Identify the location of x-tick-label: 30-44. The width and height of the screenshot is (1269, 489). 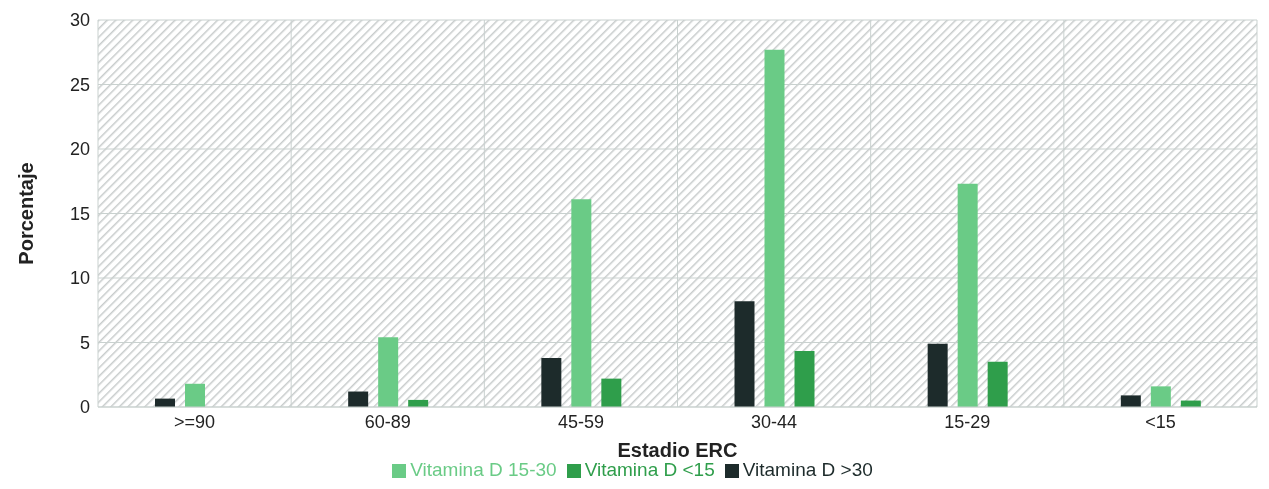
(774, 421).